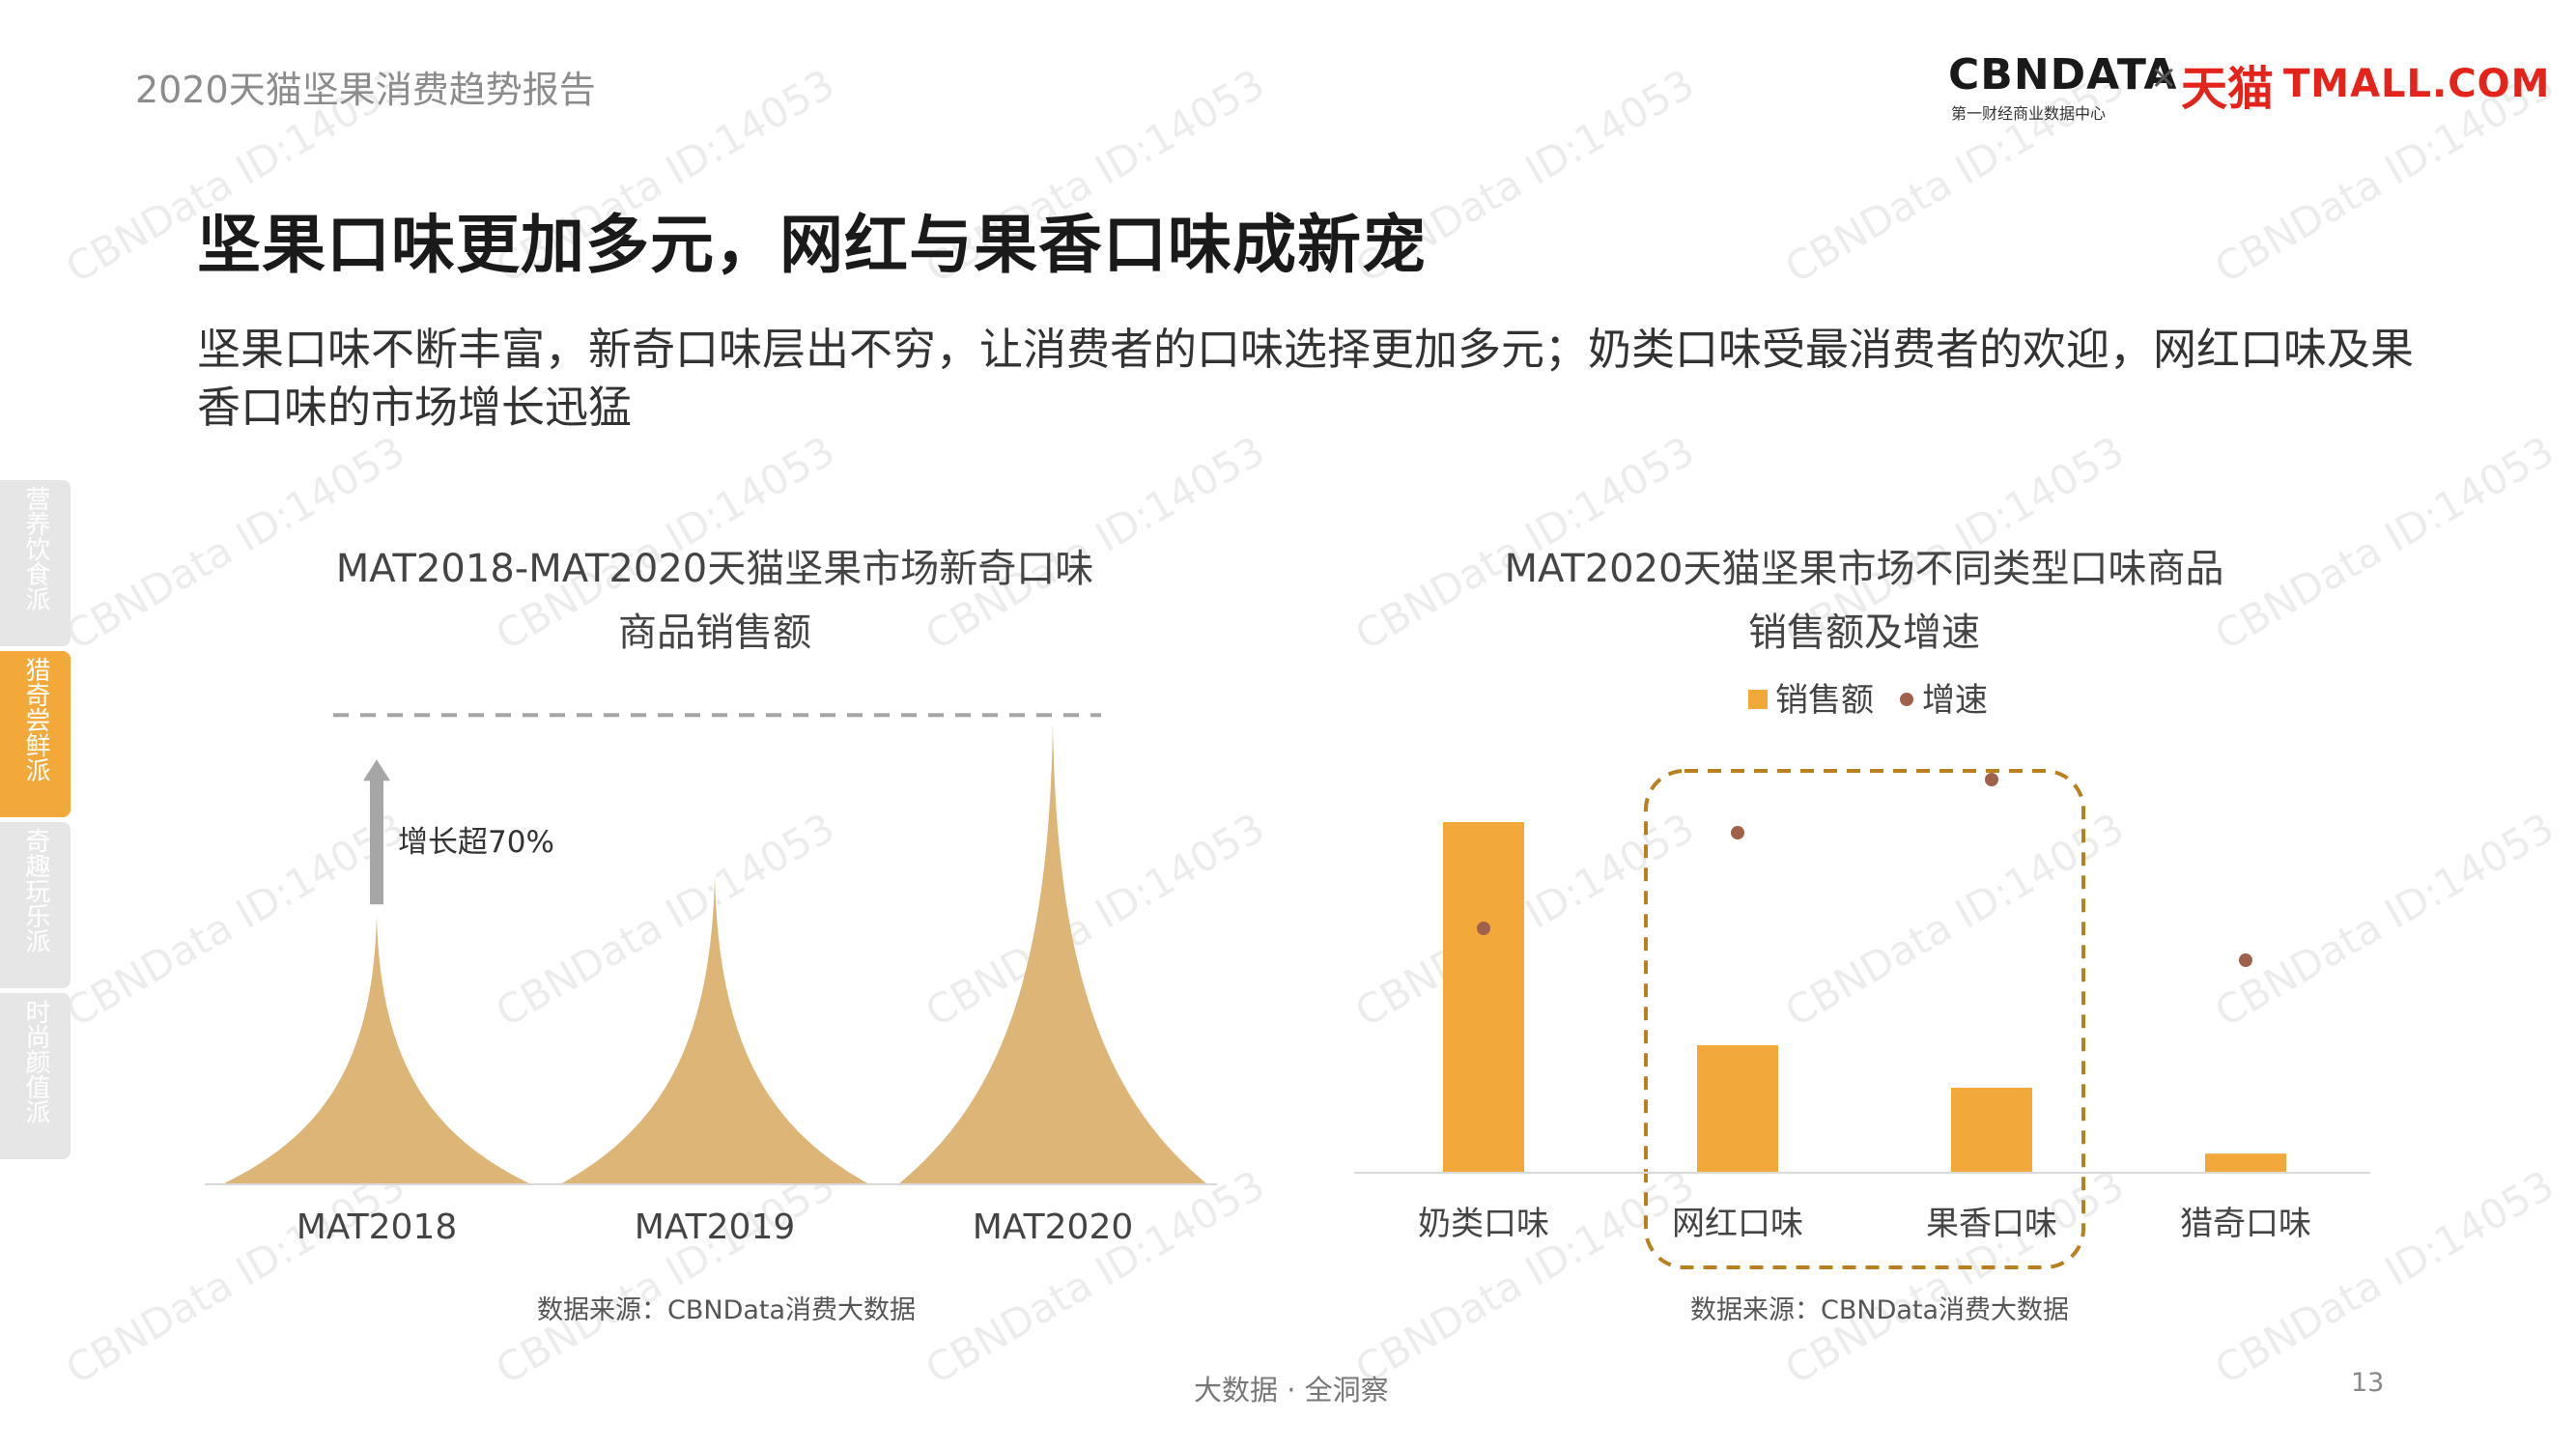 This screenshot has height=1449, width=2576. I want to click on chart1-arrow-shaft, so click(376, 842).